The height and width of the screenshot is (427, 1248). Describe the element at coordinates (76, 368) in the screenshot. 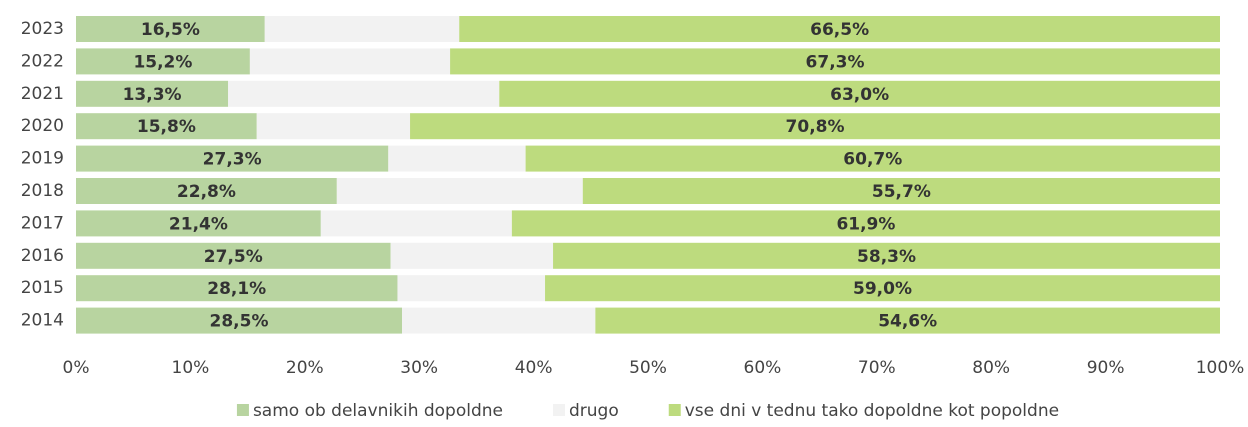

I see `x-tick-label: 0%` at that location.